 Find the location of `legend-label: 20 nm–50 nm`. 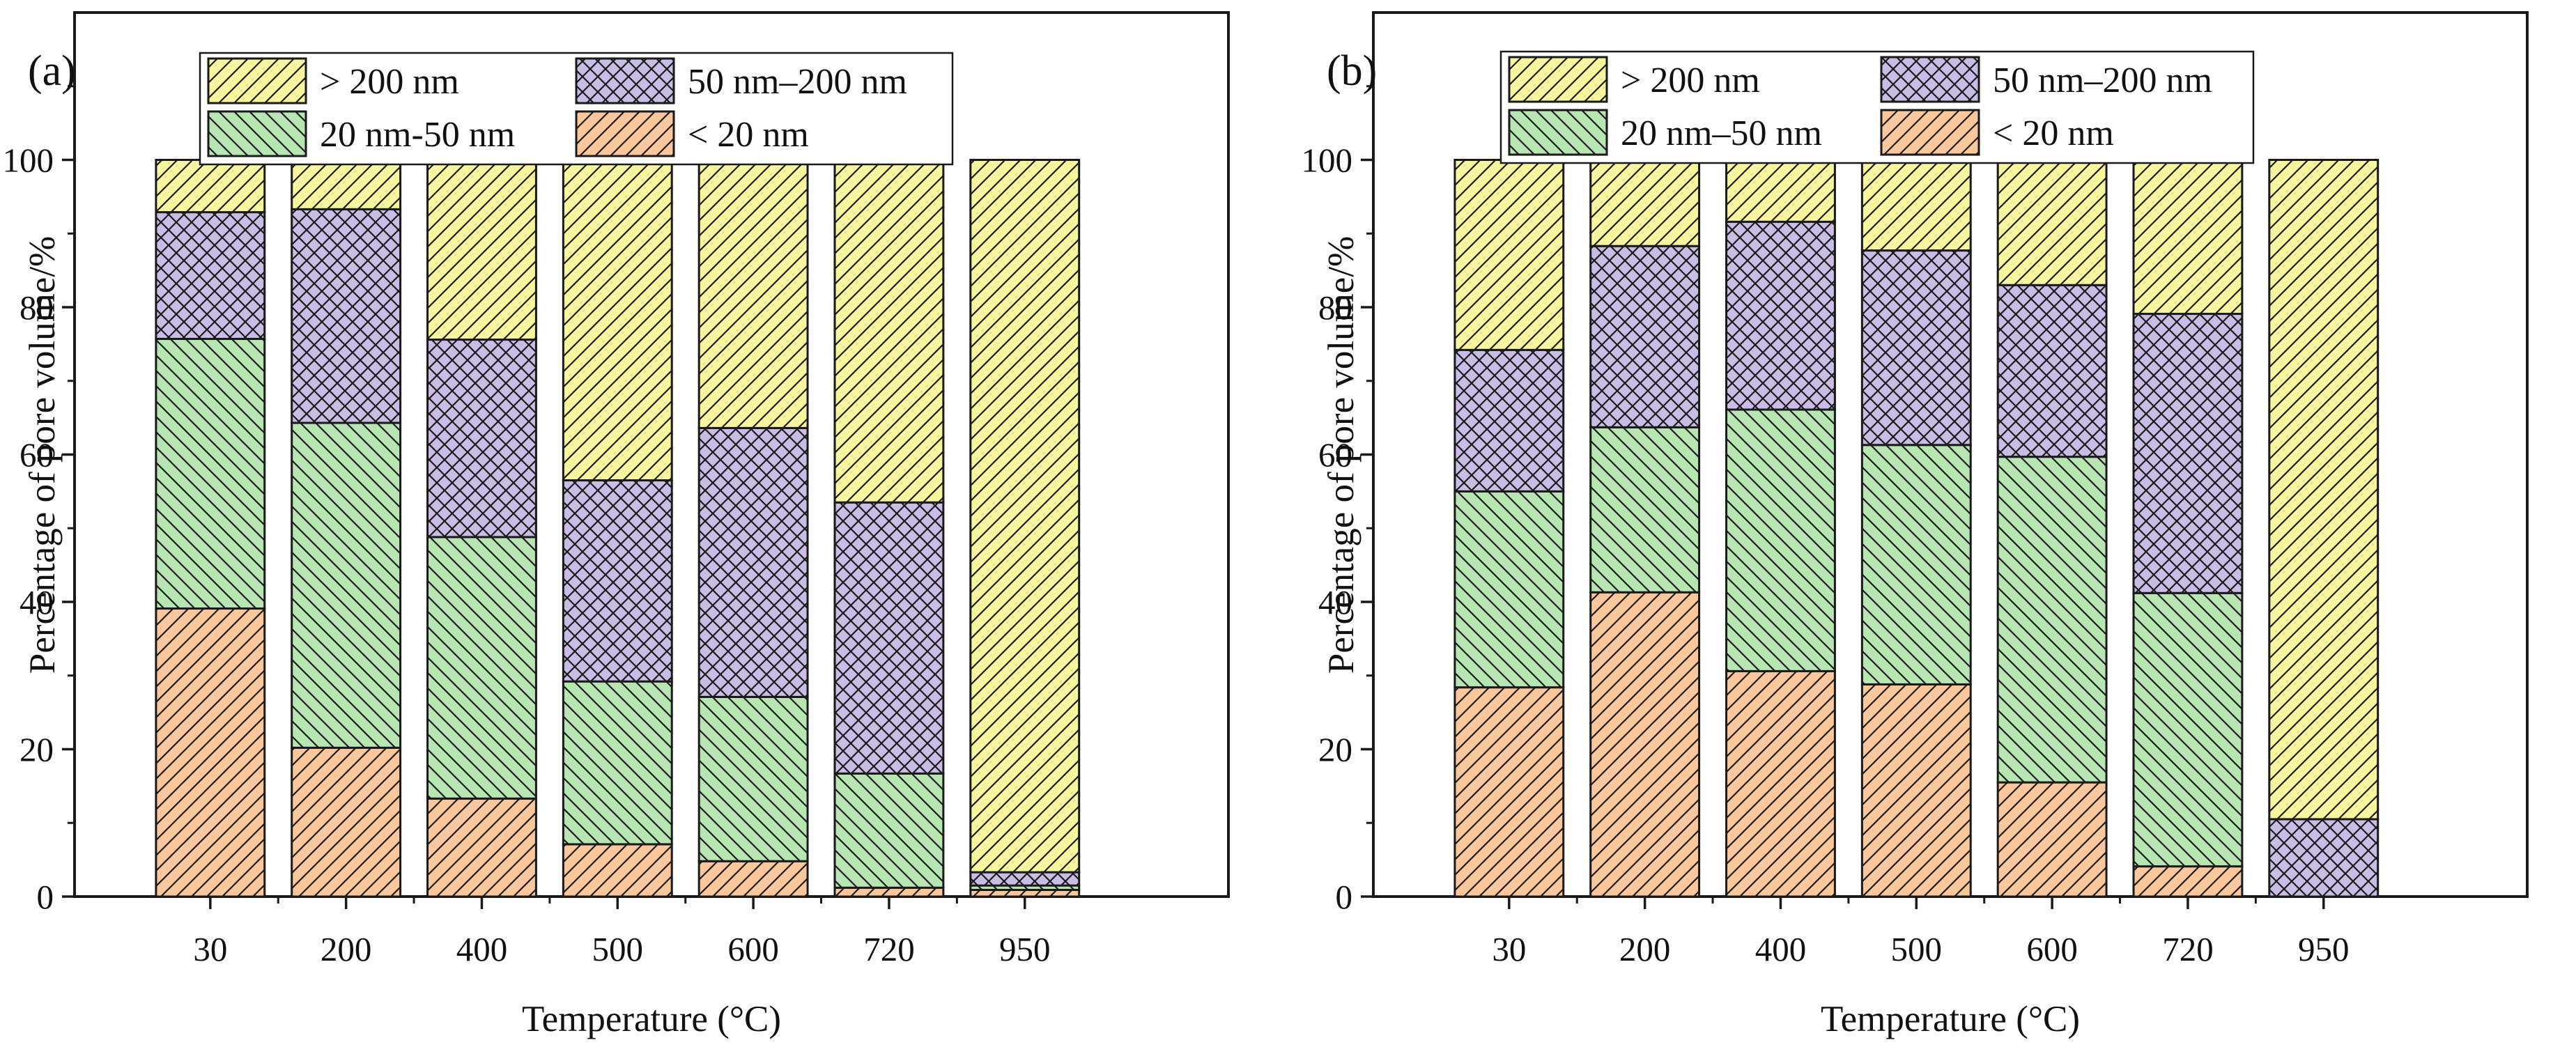

legend-label: 20 nm–50 nm is located at coordinates (1721, 134).